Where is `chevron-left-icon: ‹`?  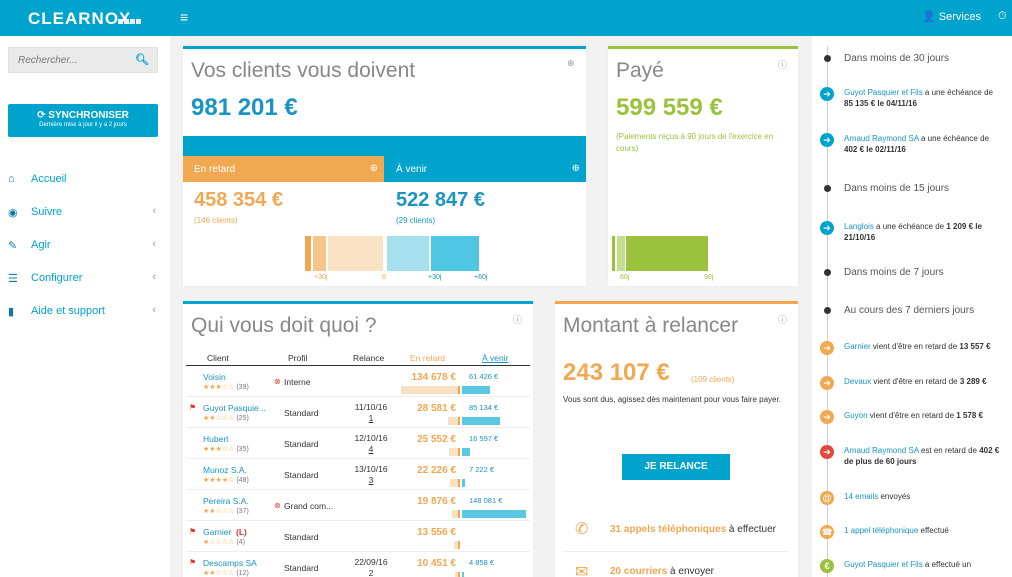 chevron-left-icon: ‹ is located at coordinates (154, 244).